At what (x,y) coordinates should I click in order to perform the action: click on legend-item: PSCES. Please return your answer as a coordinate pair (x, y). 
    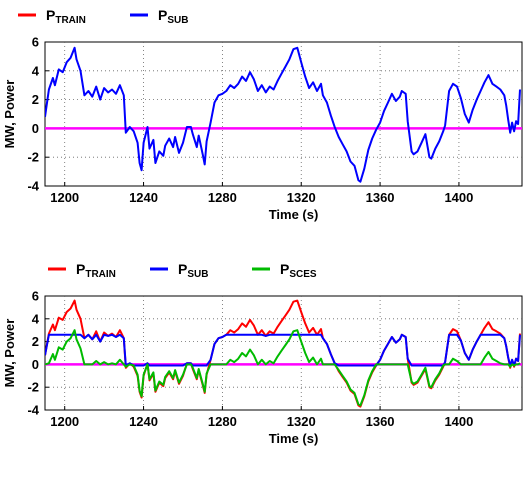
    Looking at the image, I should click on (284, 270).